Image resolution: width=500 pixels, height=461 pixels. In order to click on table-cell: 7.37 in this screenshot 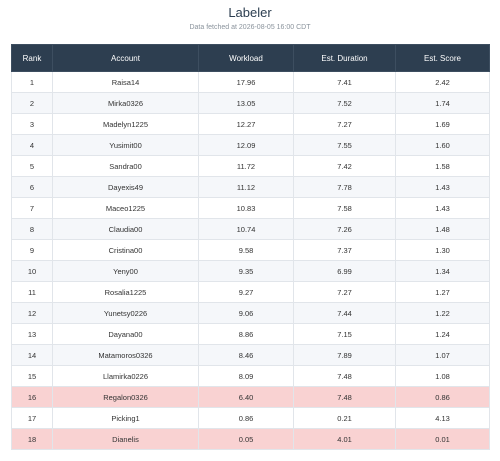, I will do `click(344, 250)`.